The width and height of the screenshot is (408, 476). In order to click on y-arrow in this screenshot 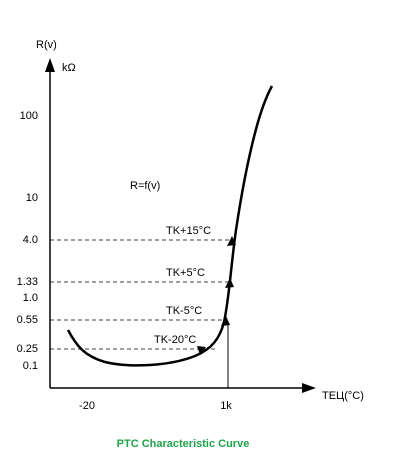, I will do `click(50, 65)`.